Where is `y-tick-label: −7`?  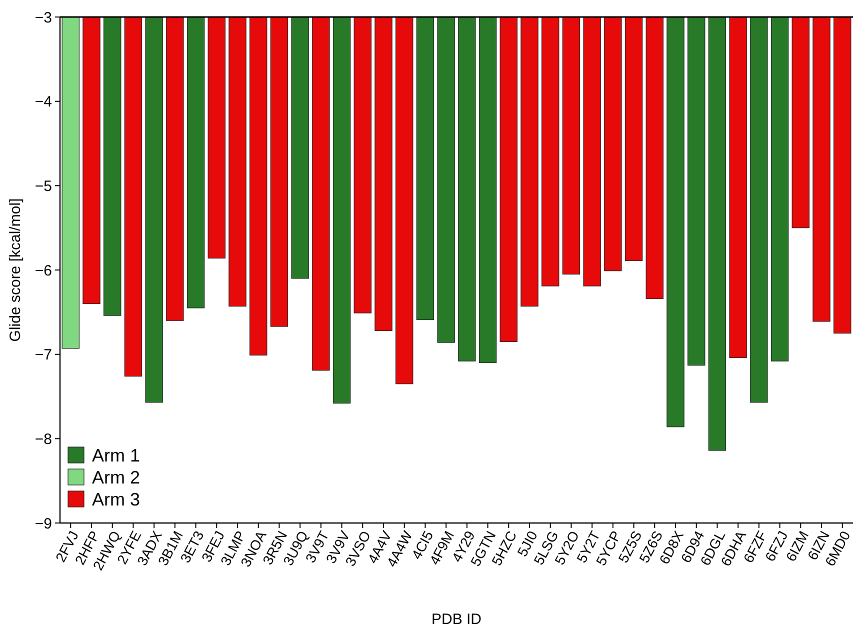
y-tick-label: −7 is located at coordinates (43, 355).